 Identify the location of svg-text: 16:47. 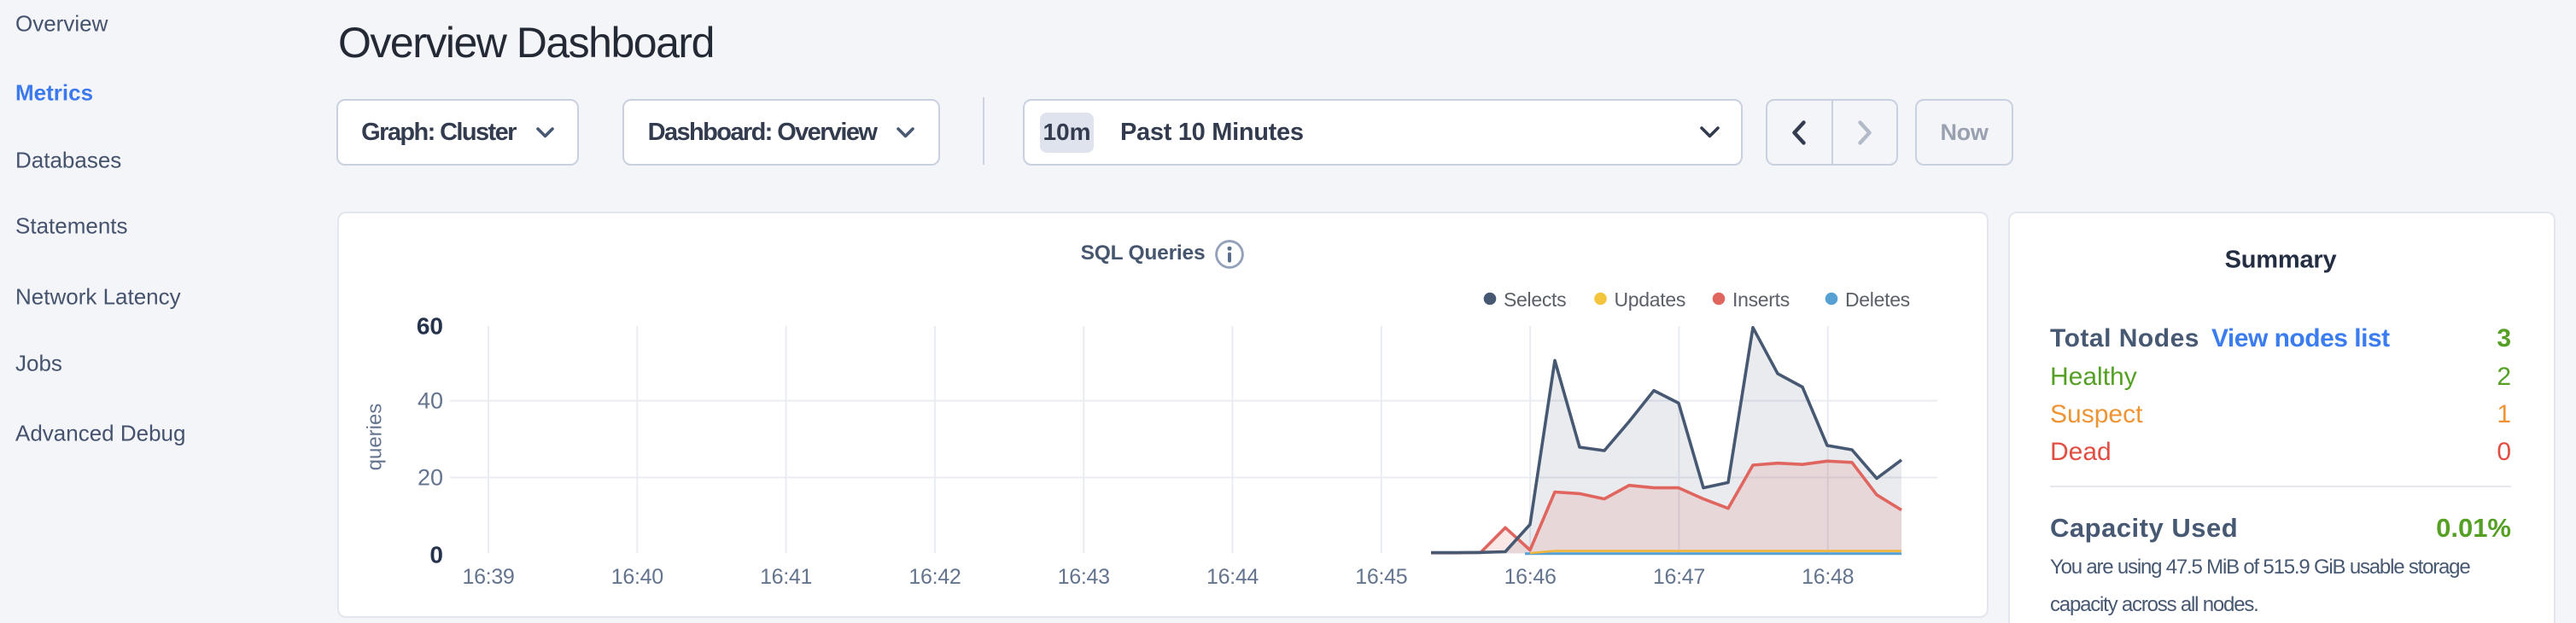
(1679, 577).